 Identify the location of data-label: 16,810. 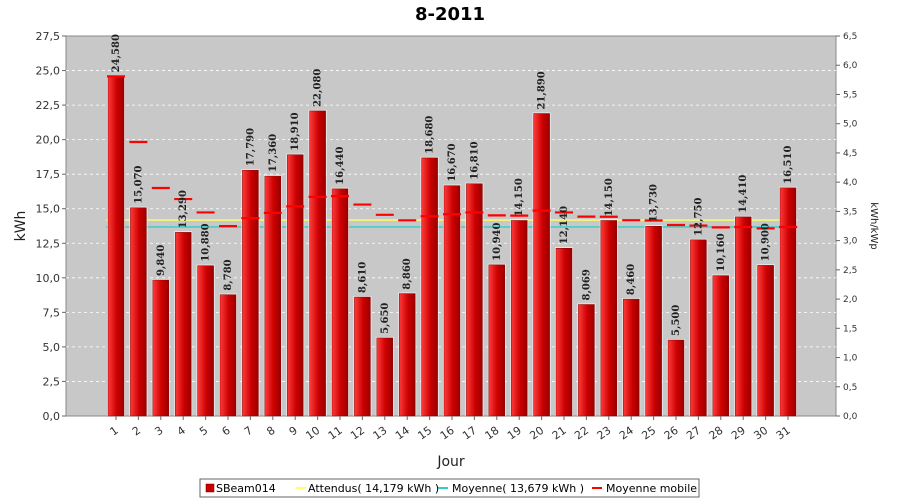
(474, 160).